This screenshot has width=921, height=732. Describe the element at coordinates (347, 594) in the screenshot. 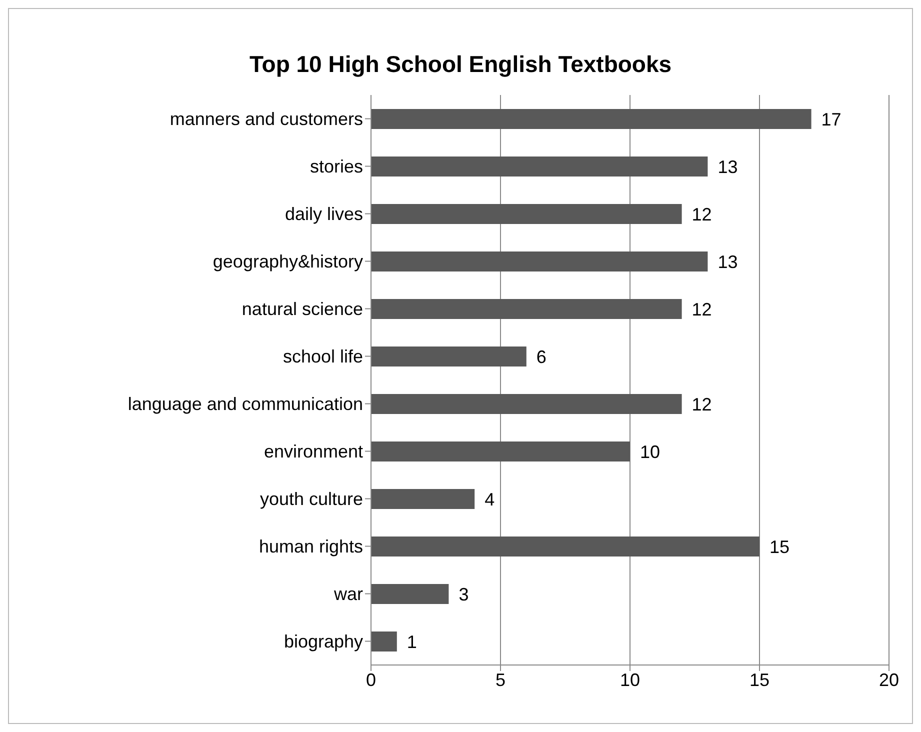

I see `y-tick-label: war` at that location.